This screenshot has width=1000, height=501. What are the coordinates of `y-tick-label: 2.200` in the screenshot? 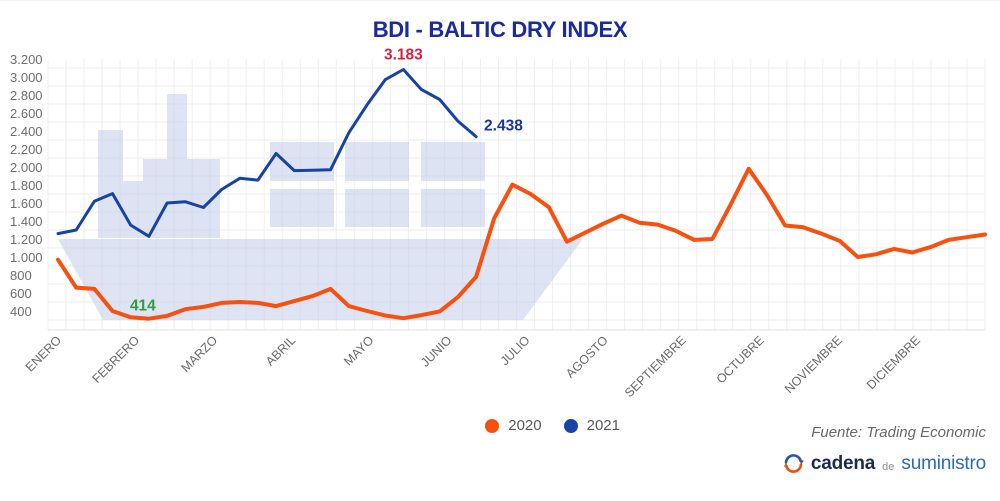 It's located at (26, 149).